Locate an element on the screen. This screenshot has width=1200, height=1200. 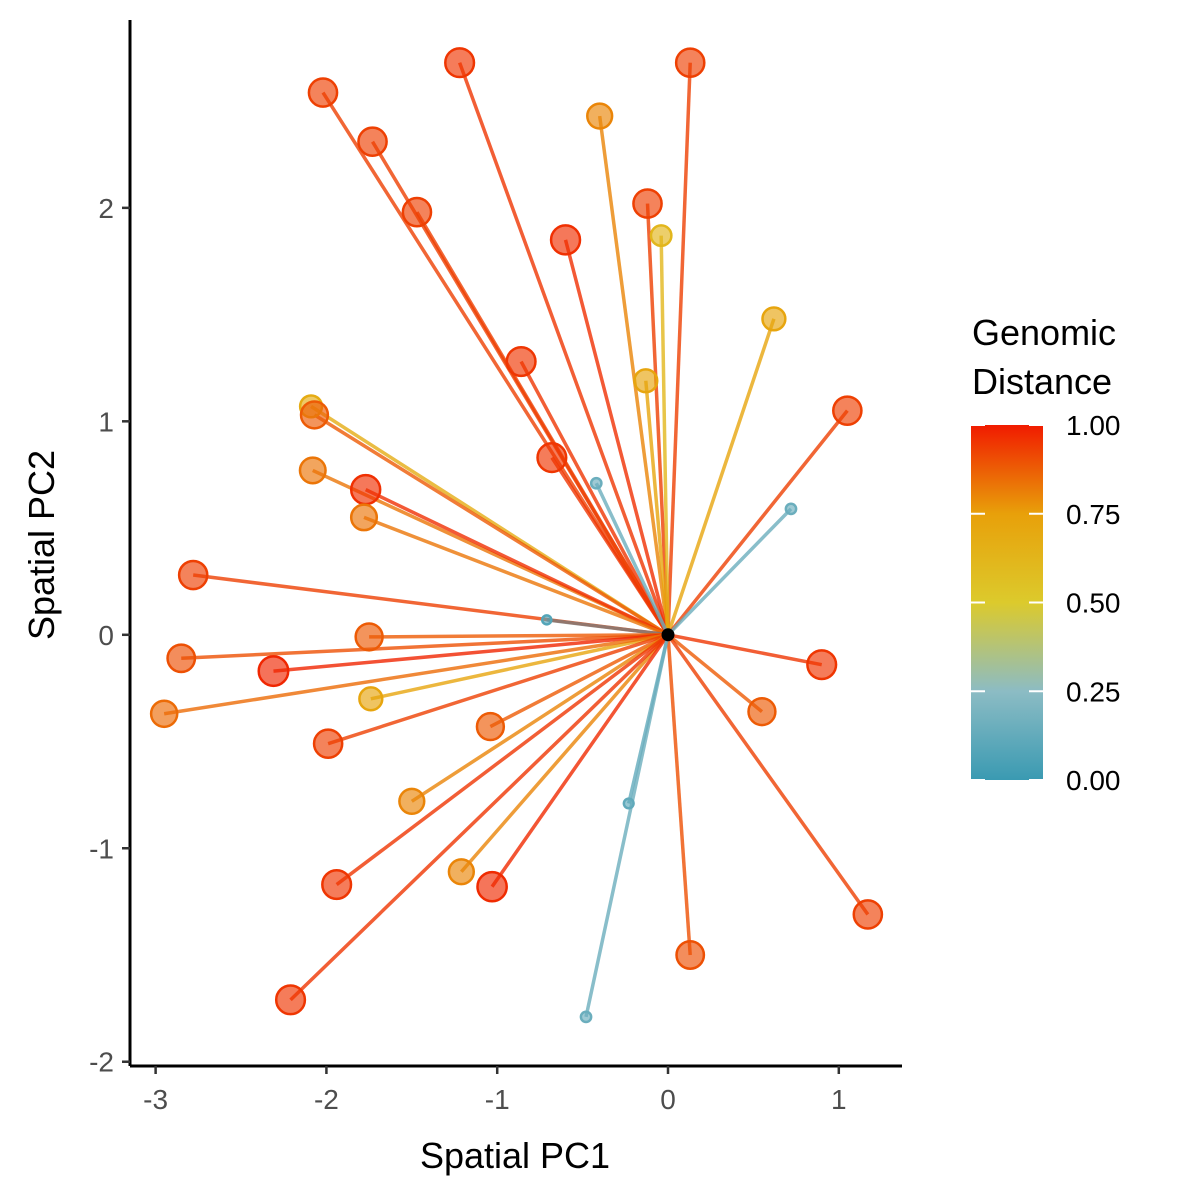
legend-ticks: 0.00 0.25 0.50 0.75 1.00 is located at coordinates (1046, 603).